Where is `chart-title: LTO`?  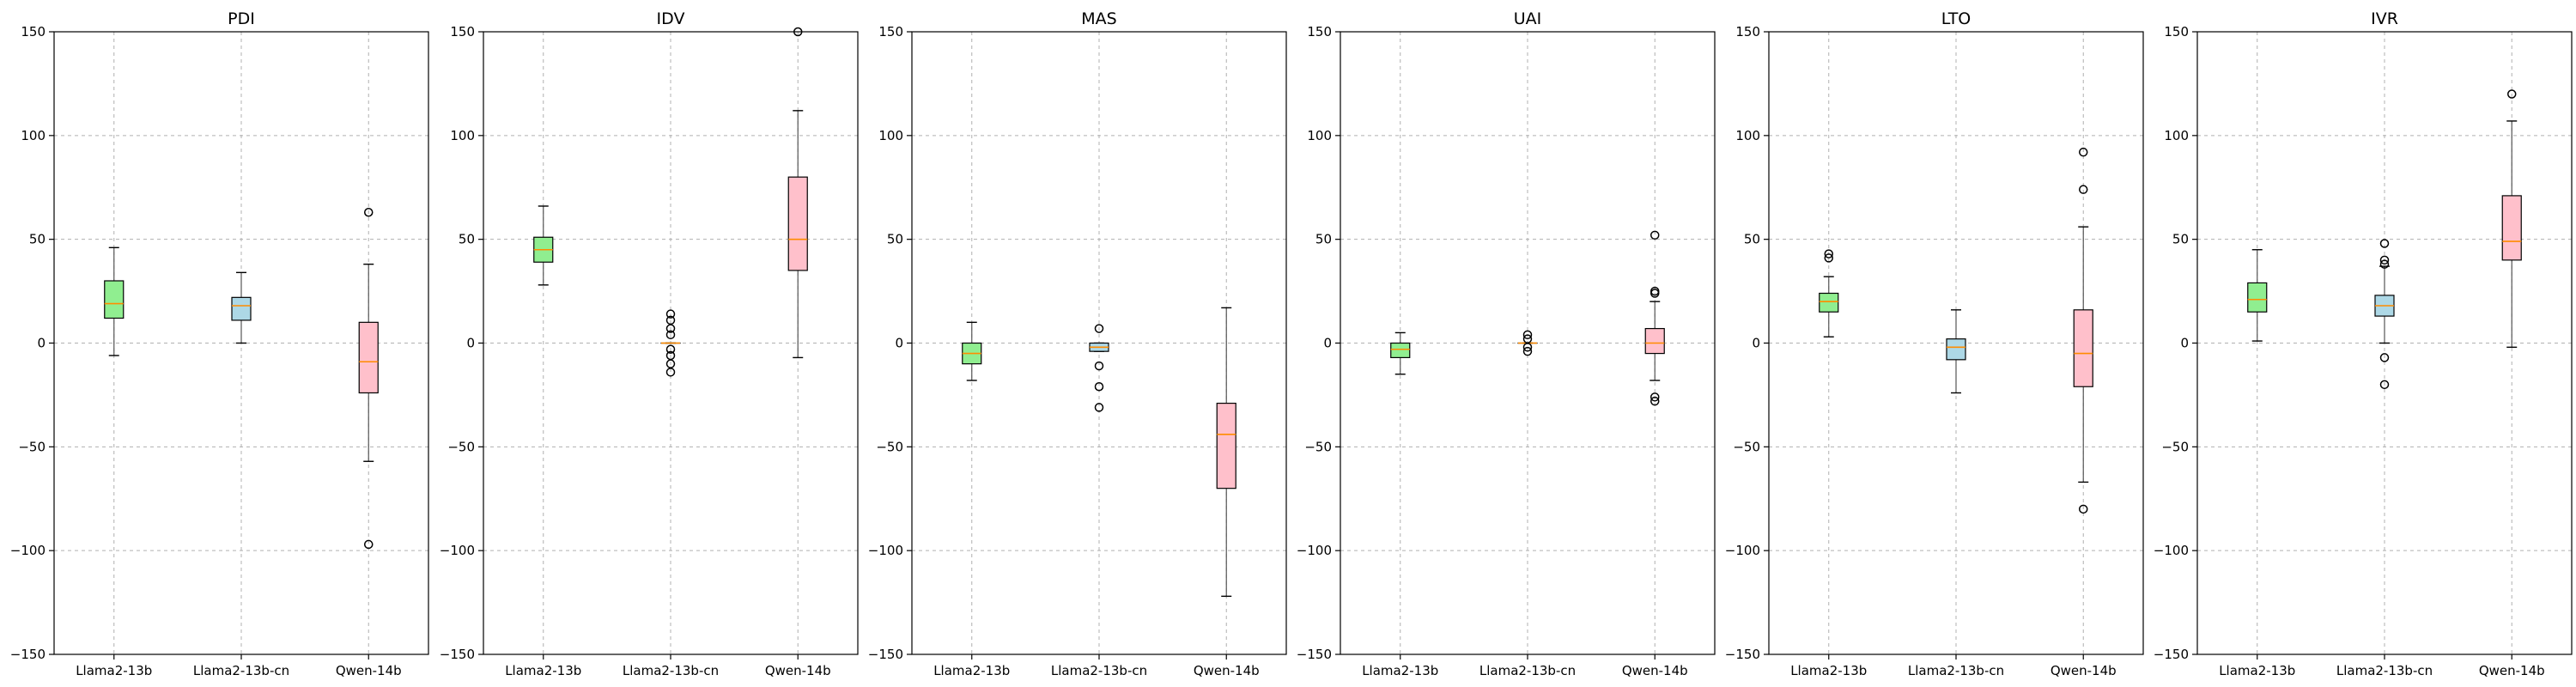 chart-title: LTO is located at coordinates (1956, 18).